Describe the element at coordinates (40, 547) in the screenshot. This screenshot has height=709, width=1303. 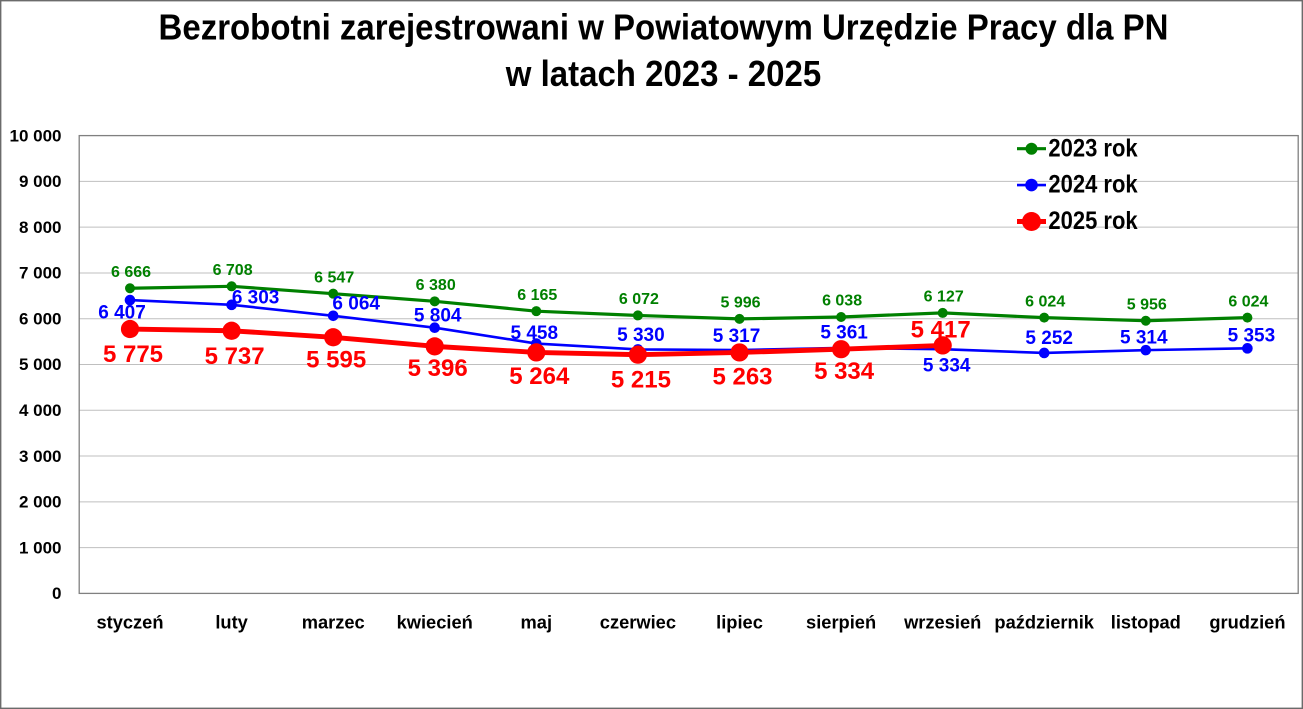
I see `svg-text: 1 000` at that location.